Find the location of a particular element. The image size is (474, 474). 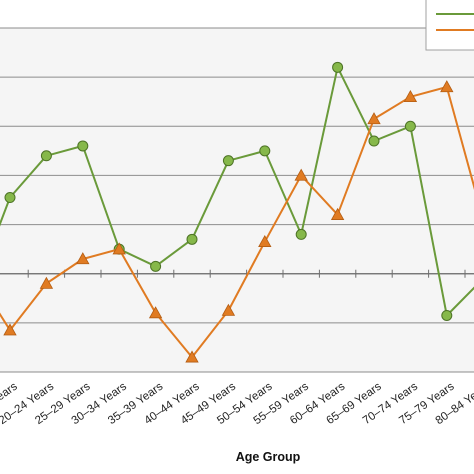

x-axis-title: Age Group is located at coordinates (268, 457).